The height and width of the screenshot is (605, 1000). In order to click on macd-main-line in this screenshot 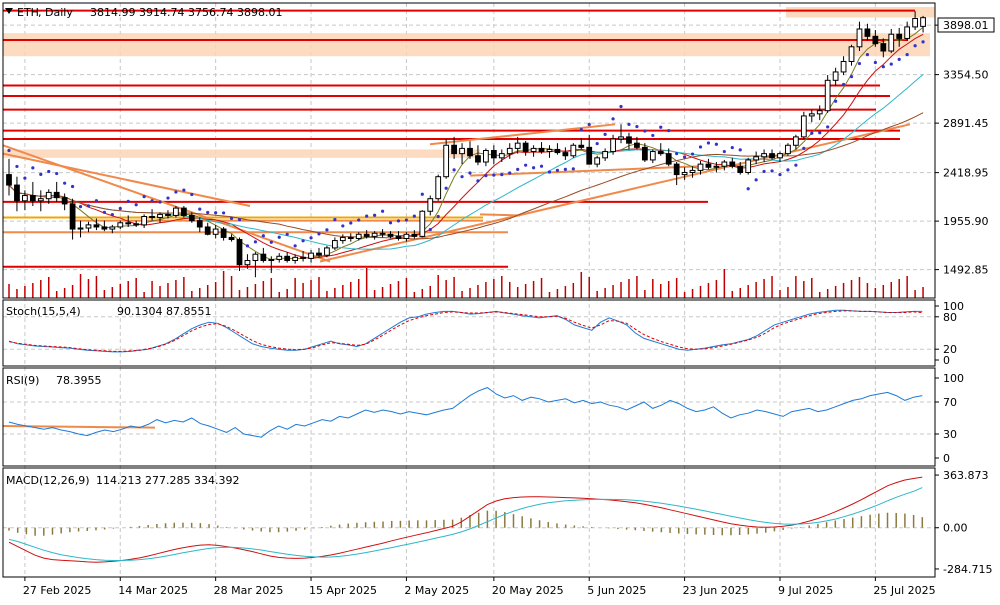, I will do `click(465, 519)`.